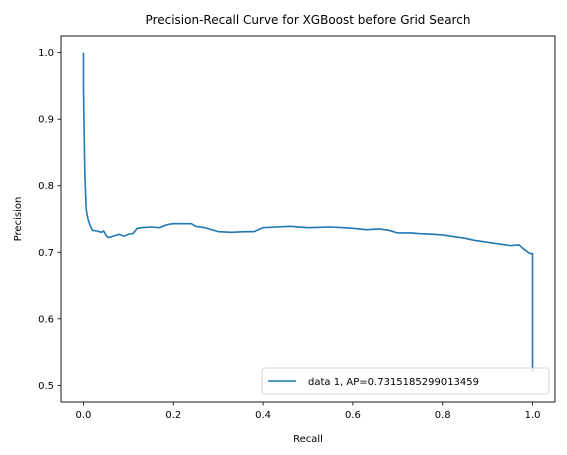  What do you see at coordinates (46, 319) in the screenshot?
I see `y-tick-label: 0.6` at bounding box center [46, 319].